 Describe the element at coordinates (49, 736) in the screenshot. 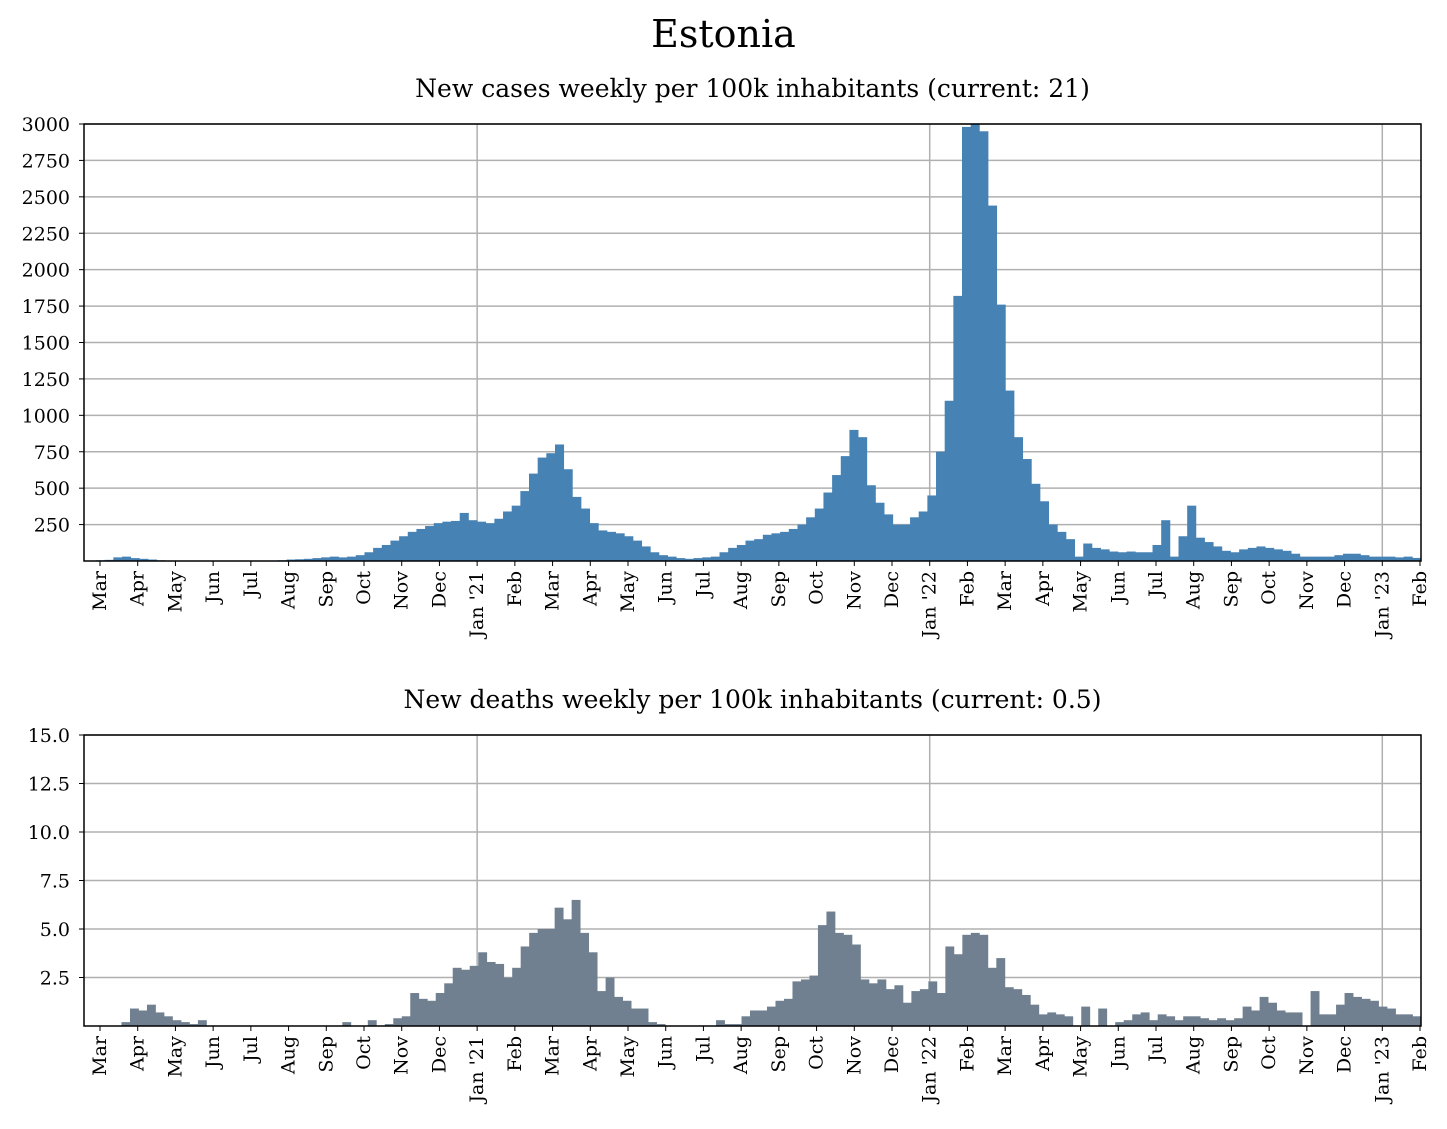

I see `deaths-y-tick-label: 15.0` at that location.